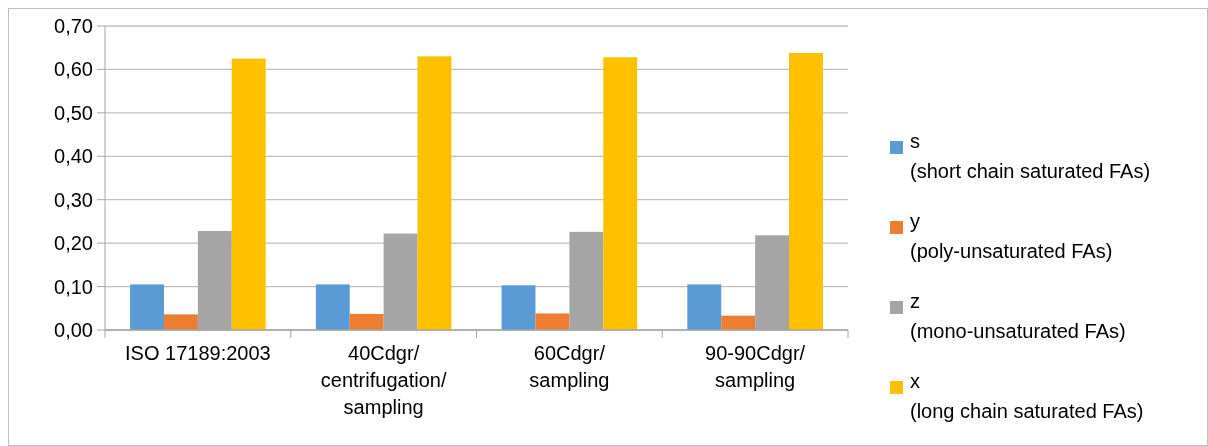 The height and width of the screenshot is (446, 1208). I want to click on y-tick-label: 0,00, so click(73, 330).